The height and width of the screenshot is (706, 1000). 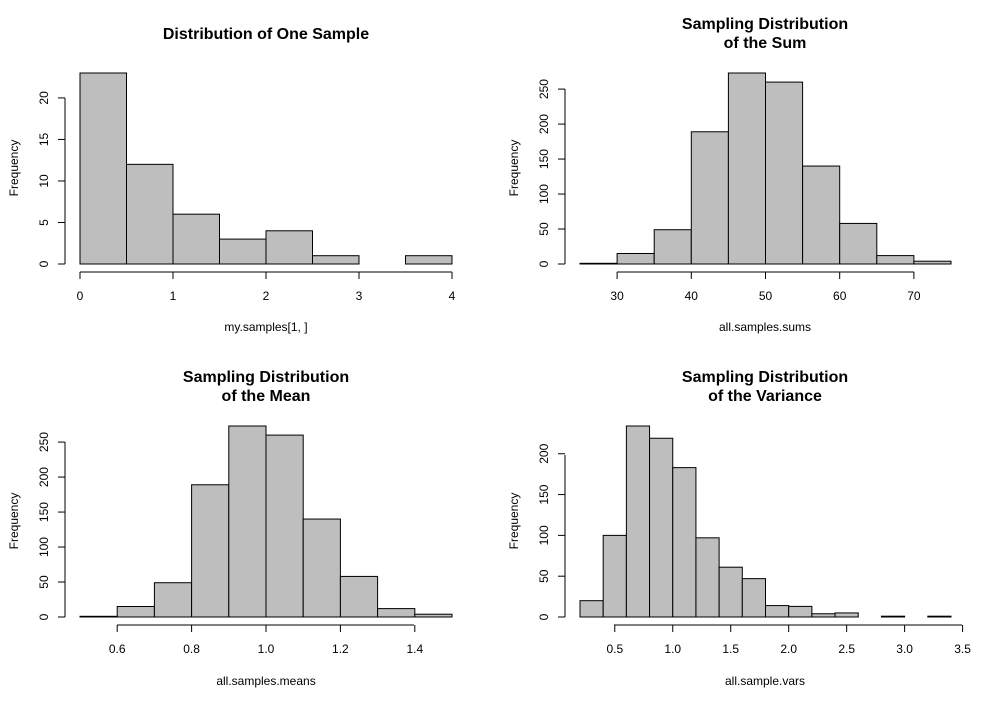 I want to click on x-tick-label: 50, so click(x=766, y=296).